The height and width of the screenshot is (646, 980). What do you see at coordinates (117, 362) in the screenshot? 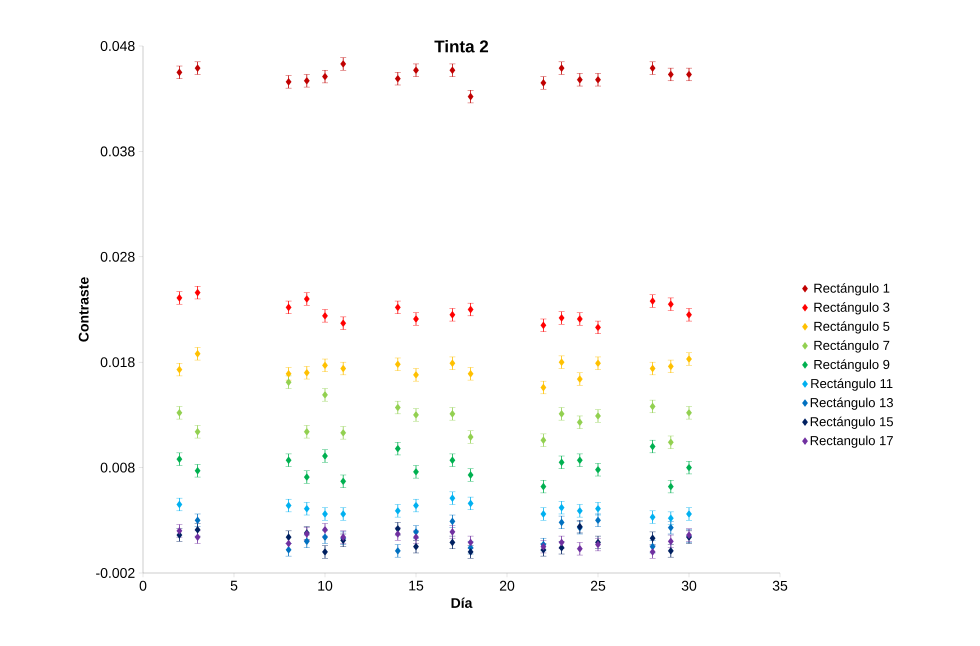
I see `y-tick-label: 0.018` at bounding box center [117, 362].